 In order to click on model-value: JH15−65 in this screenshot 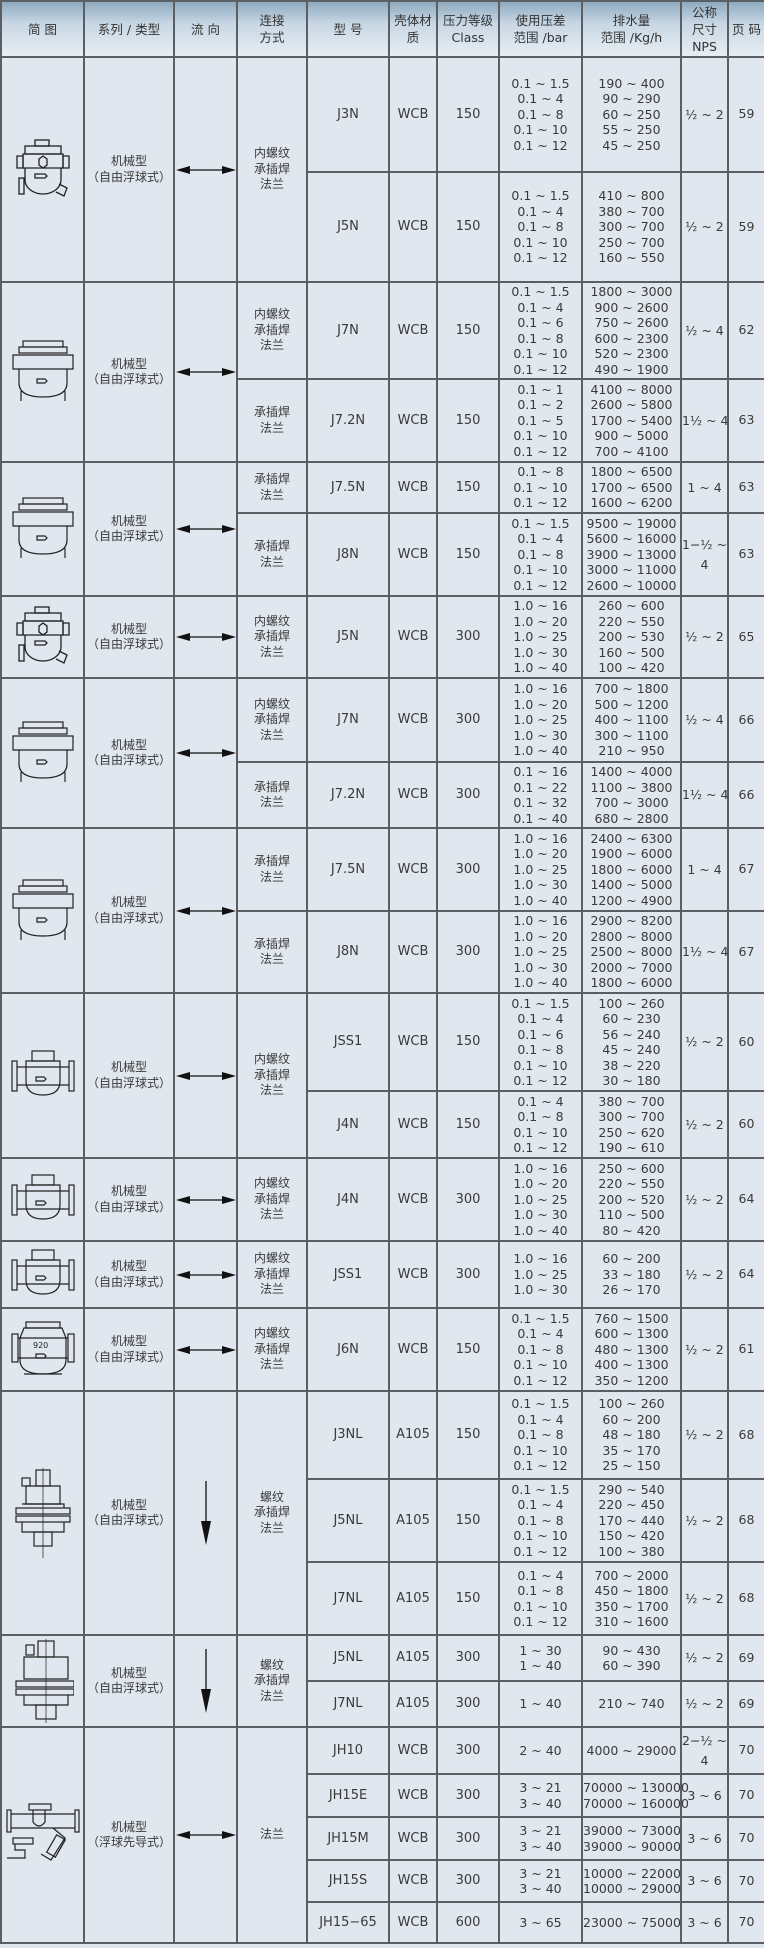, I will do `click(348, 1922)`.